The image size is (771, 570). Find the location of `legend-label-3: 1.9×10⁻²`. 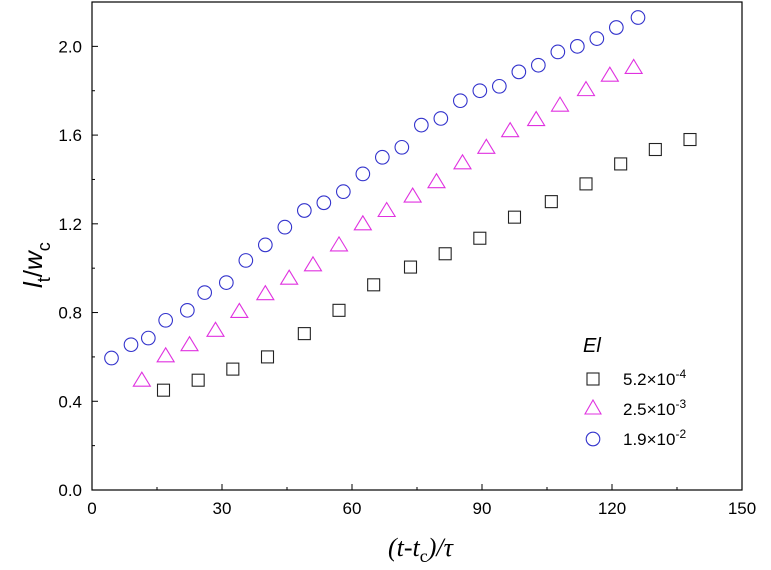

legend-label-3: 1.9×10⁻² is located at coordinates (654, 438).